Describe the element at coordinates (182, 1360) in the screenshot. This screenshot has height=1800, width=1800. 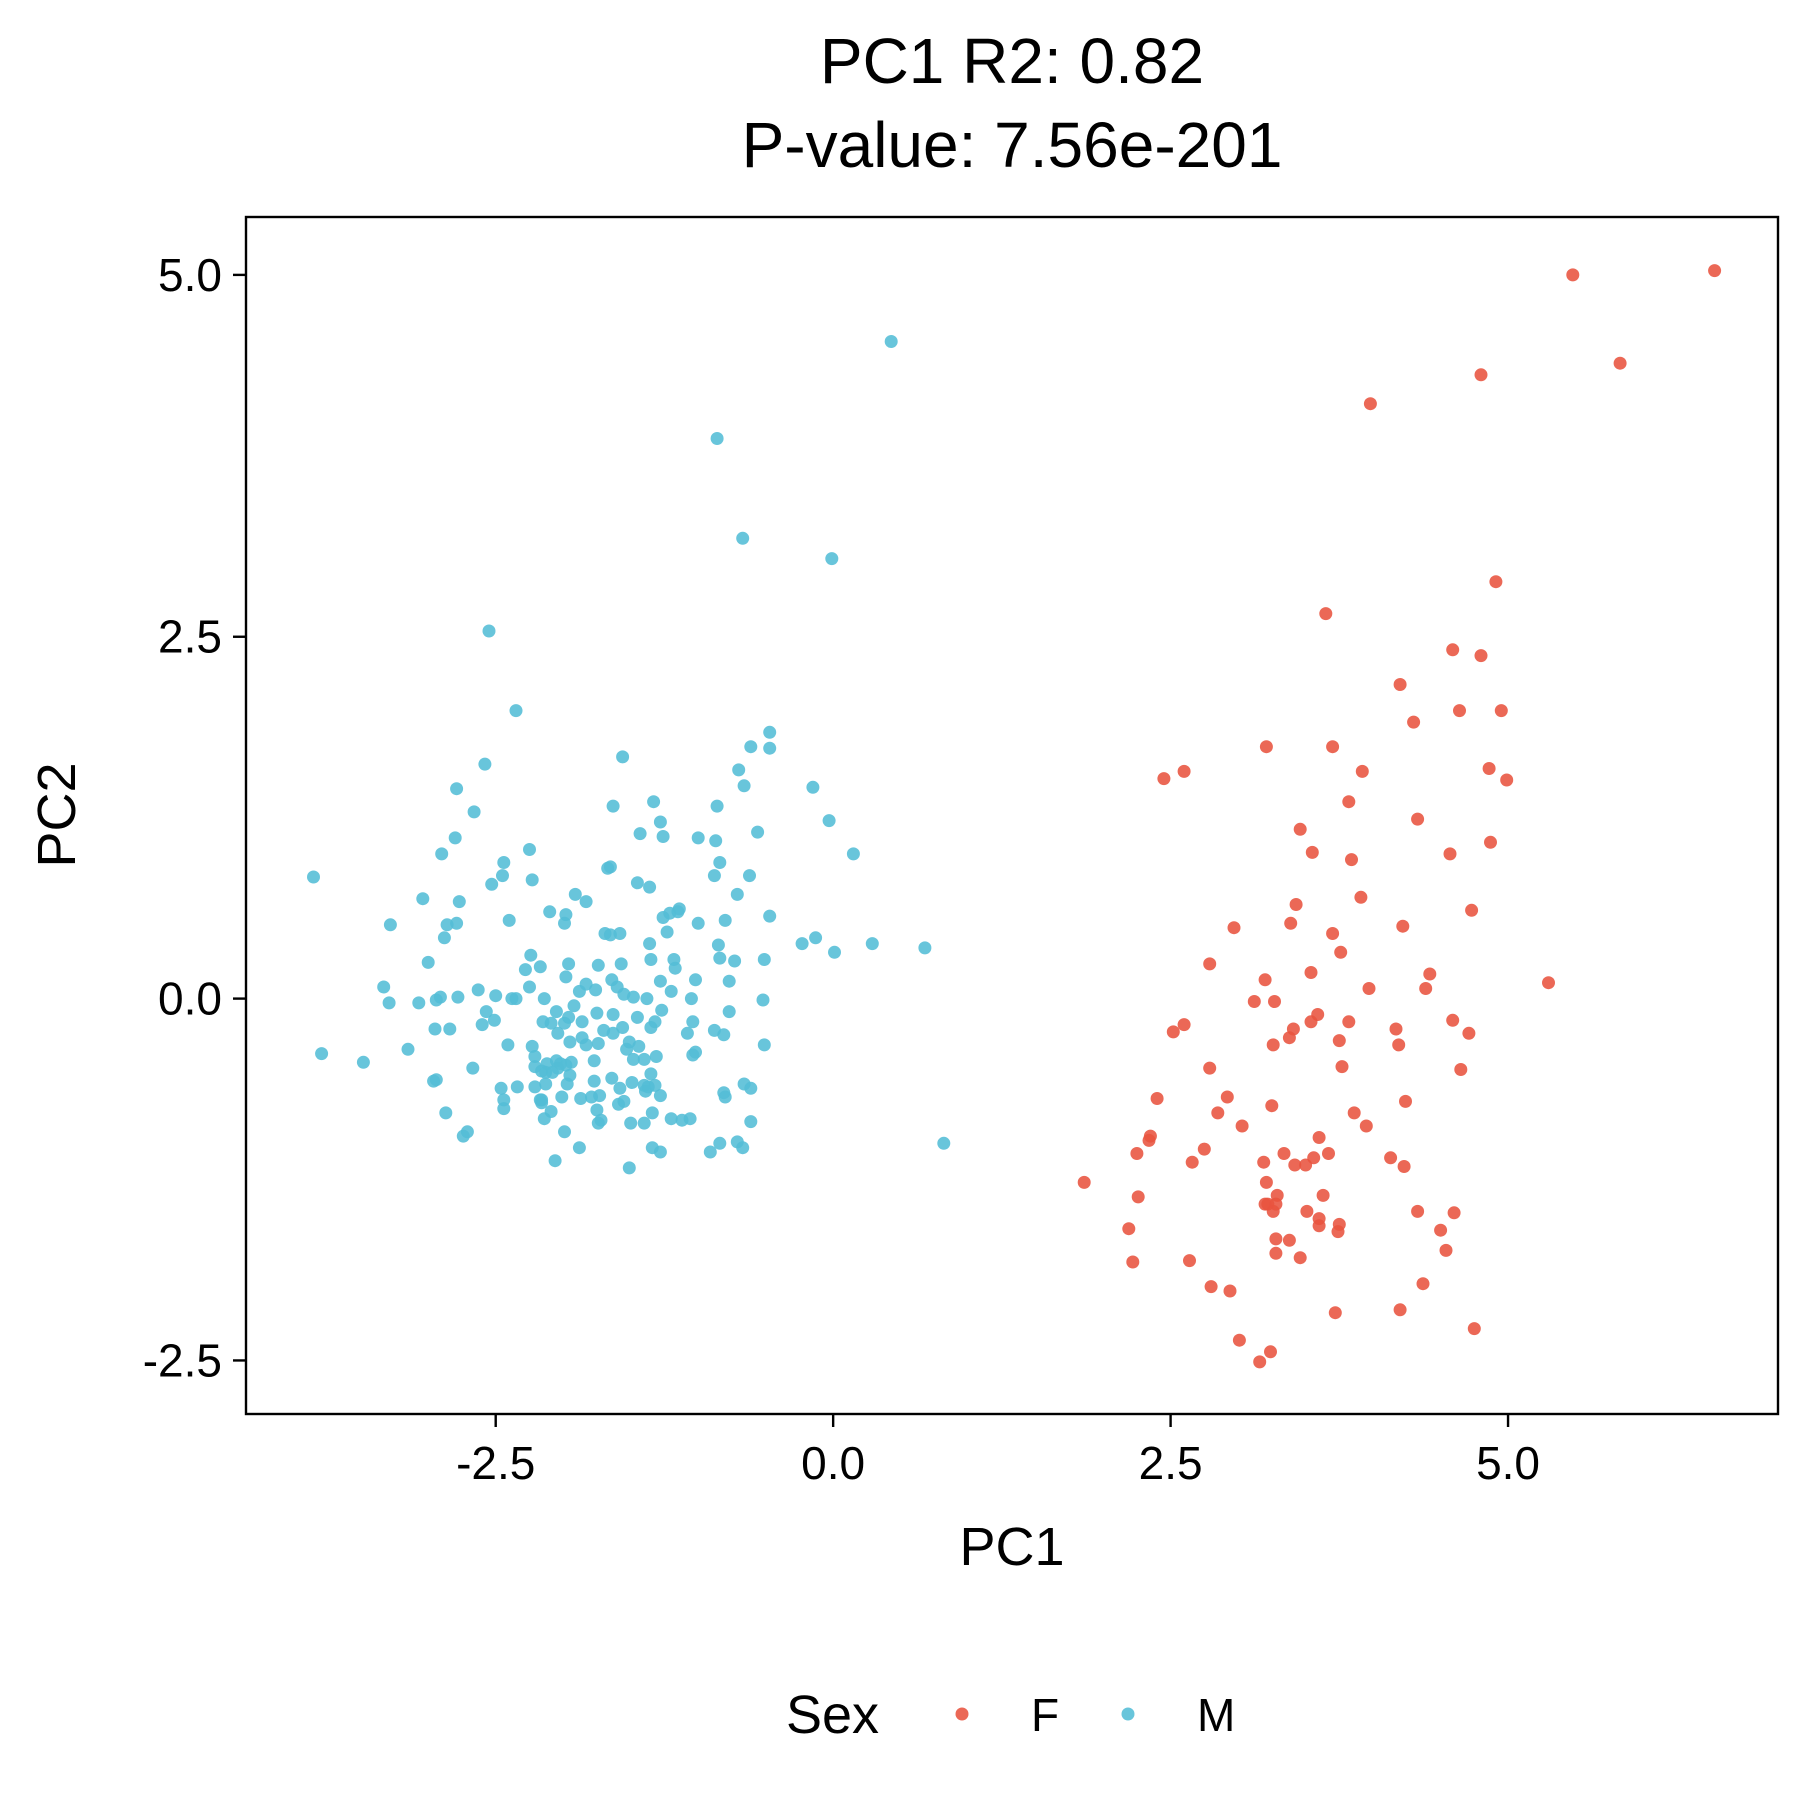
I see `y-tick-label: -2.5` at that location.